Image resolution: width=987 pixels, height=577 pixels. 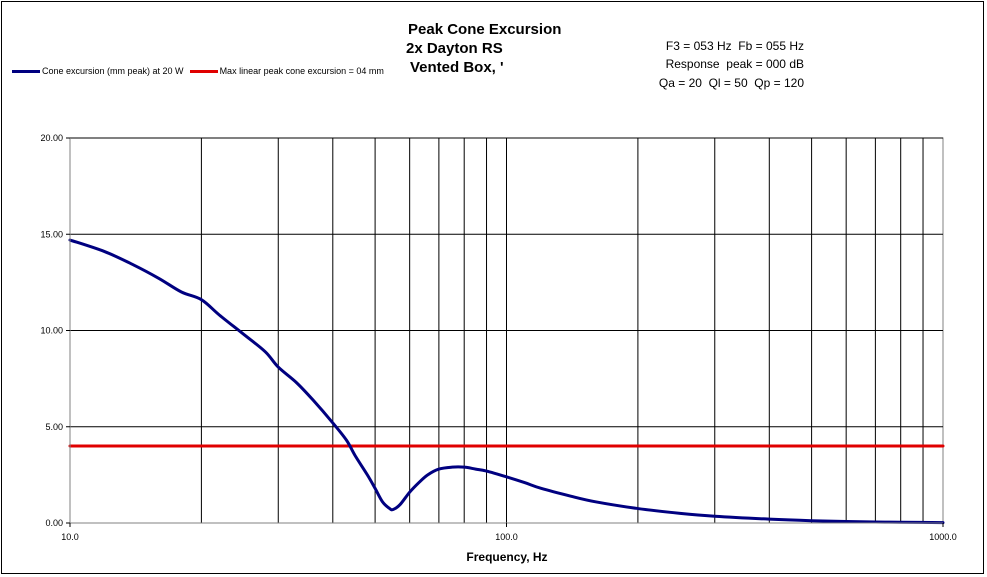 What do you see at coordinates (734, 46) in the screenshot?
I see `info-line-f3-fb: F3 = 053 Hz Fb = 055 Hz` at bounding box center [734, 46].